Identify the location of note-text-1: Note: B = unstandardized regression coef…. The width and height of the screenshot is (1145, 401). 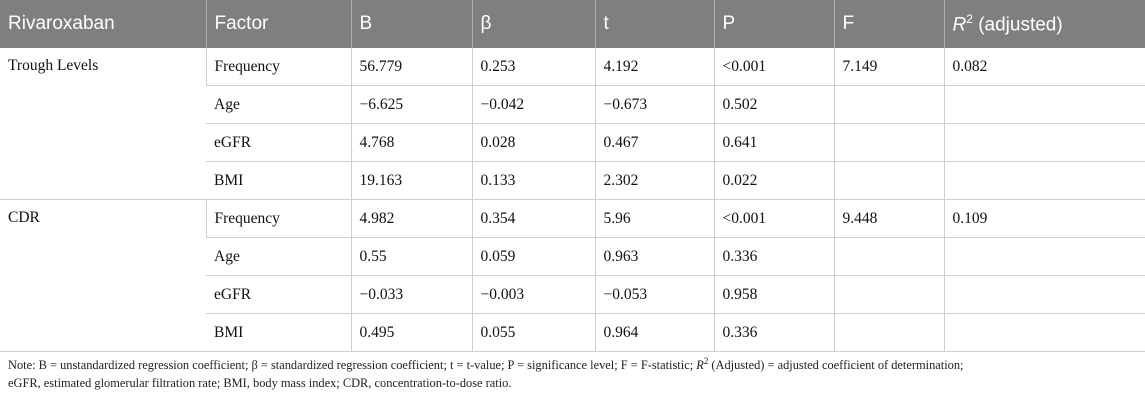
(352, 365).